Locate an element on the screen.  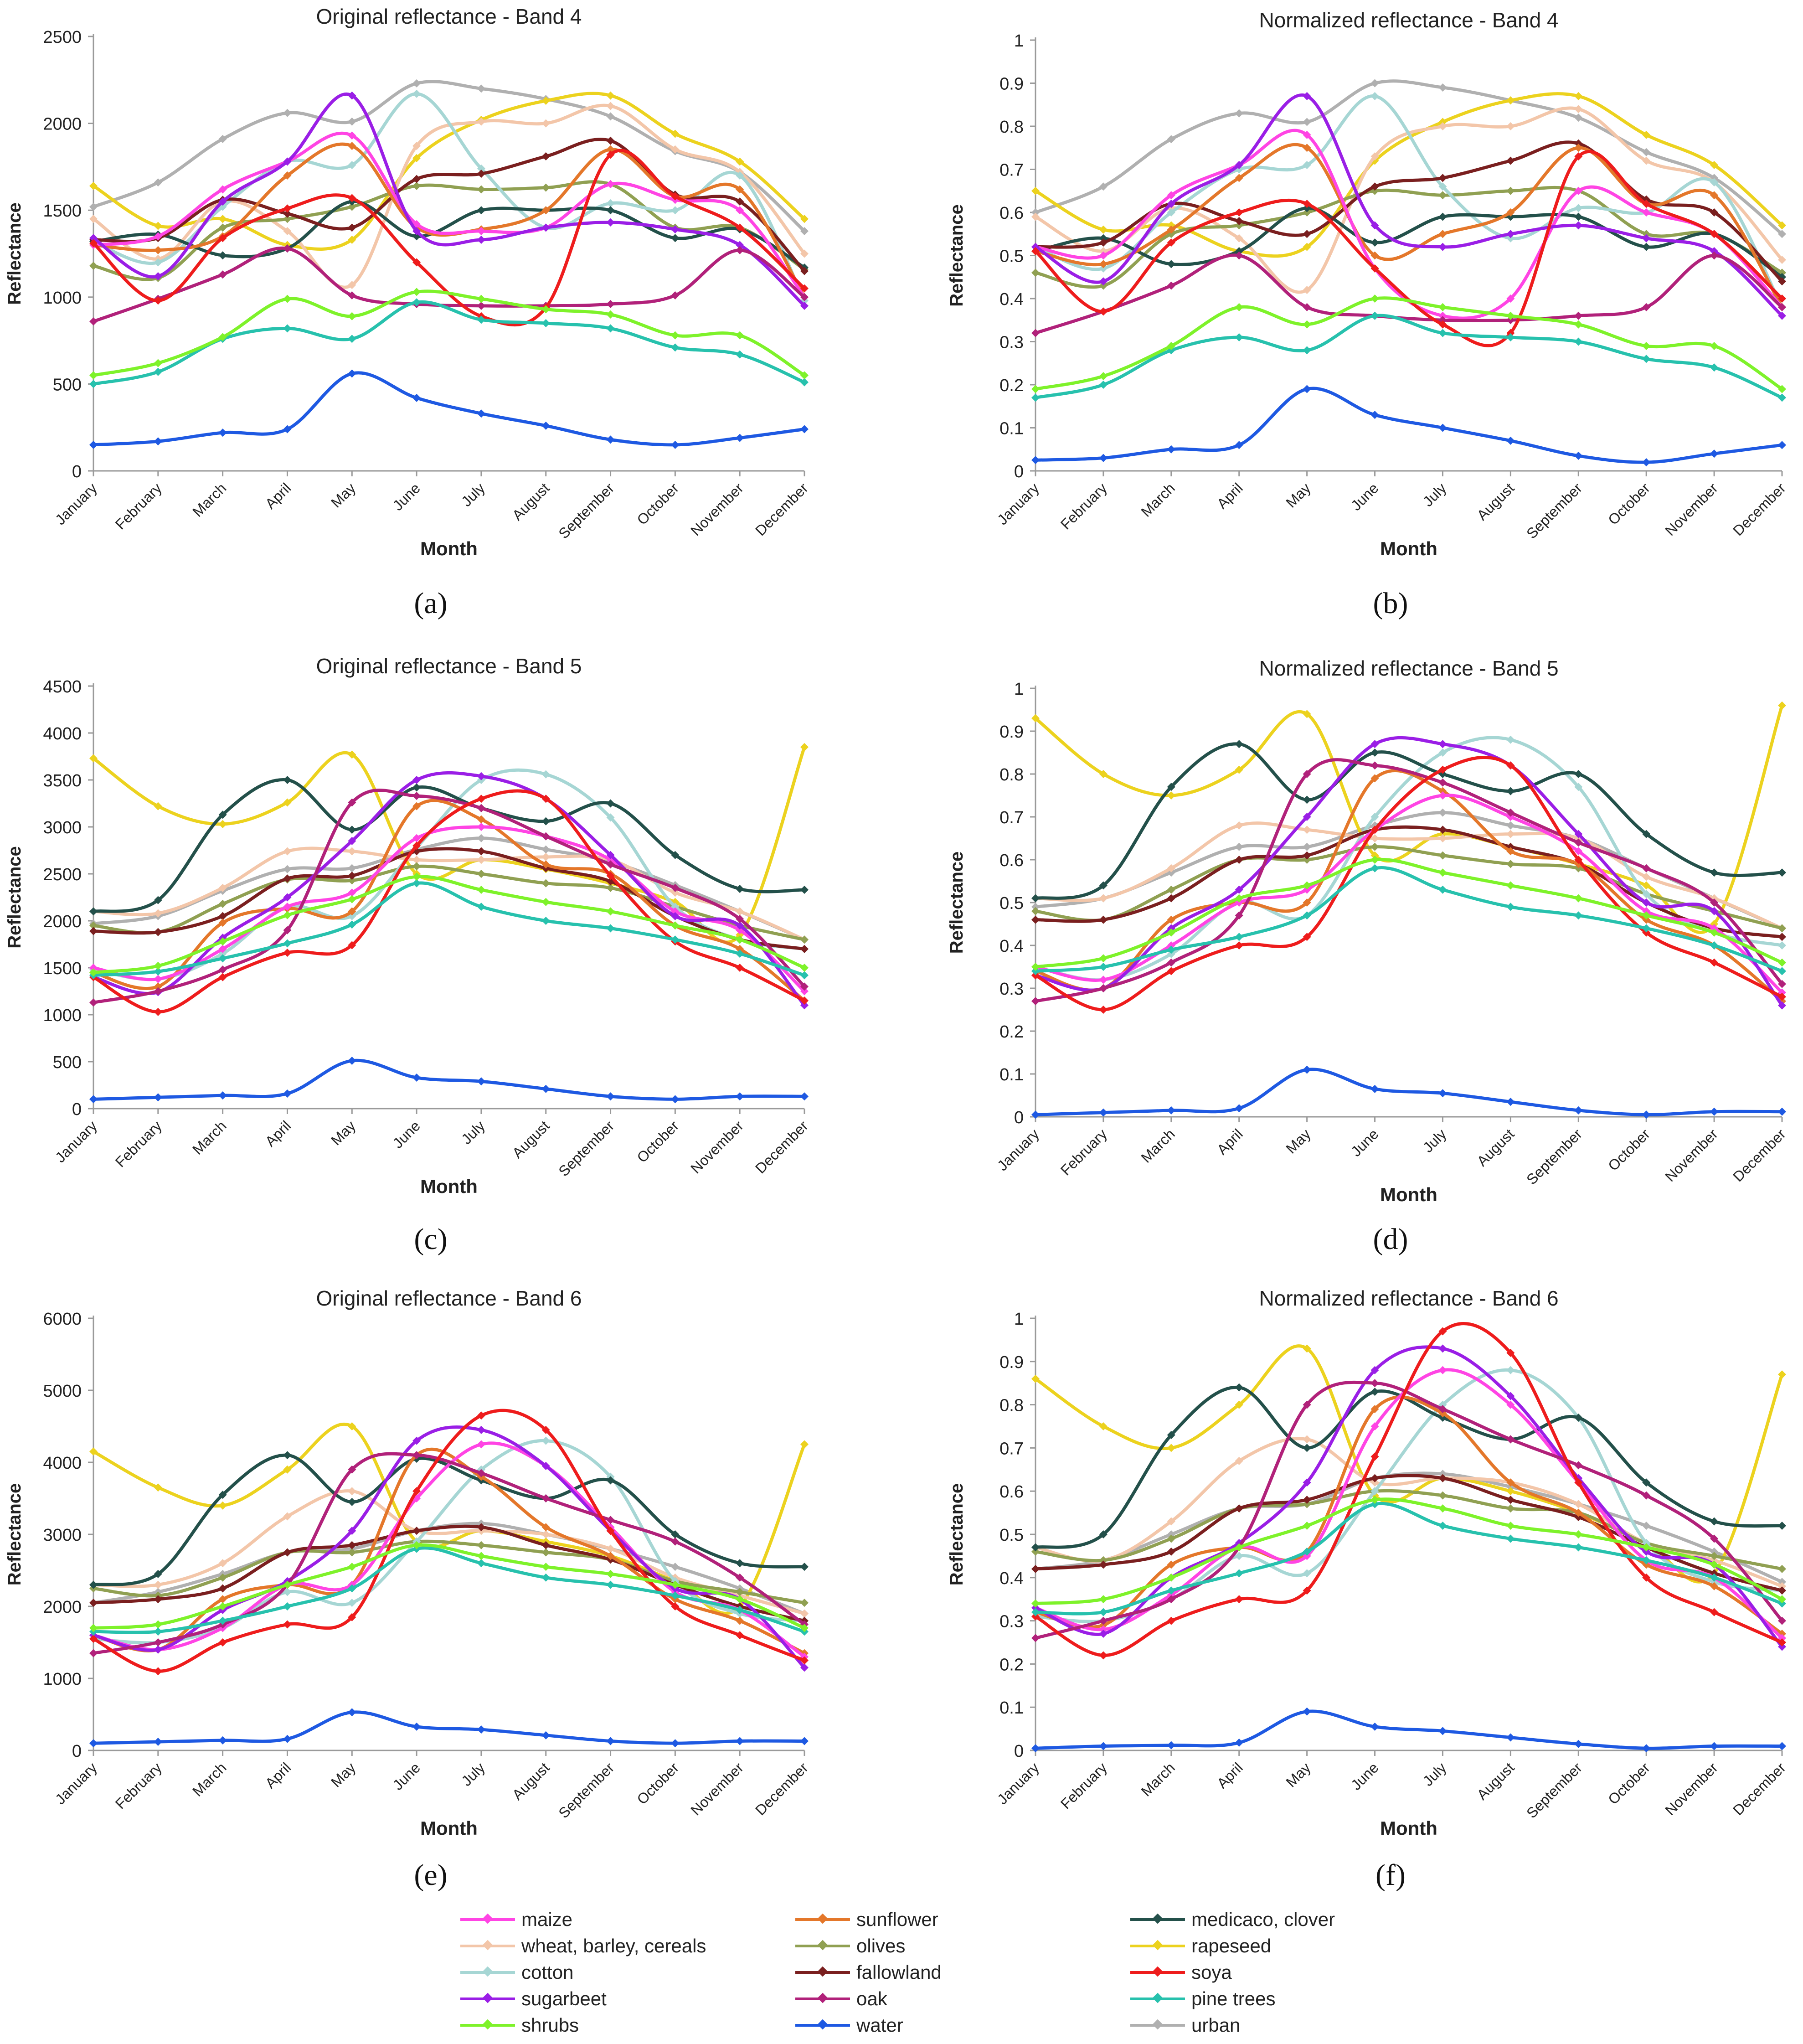
series-sugarbeet is located at coordinates (449, 200).